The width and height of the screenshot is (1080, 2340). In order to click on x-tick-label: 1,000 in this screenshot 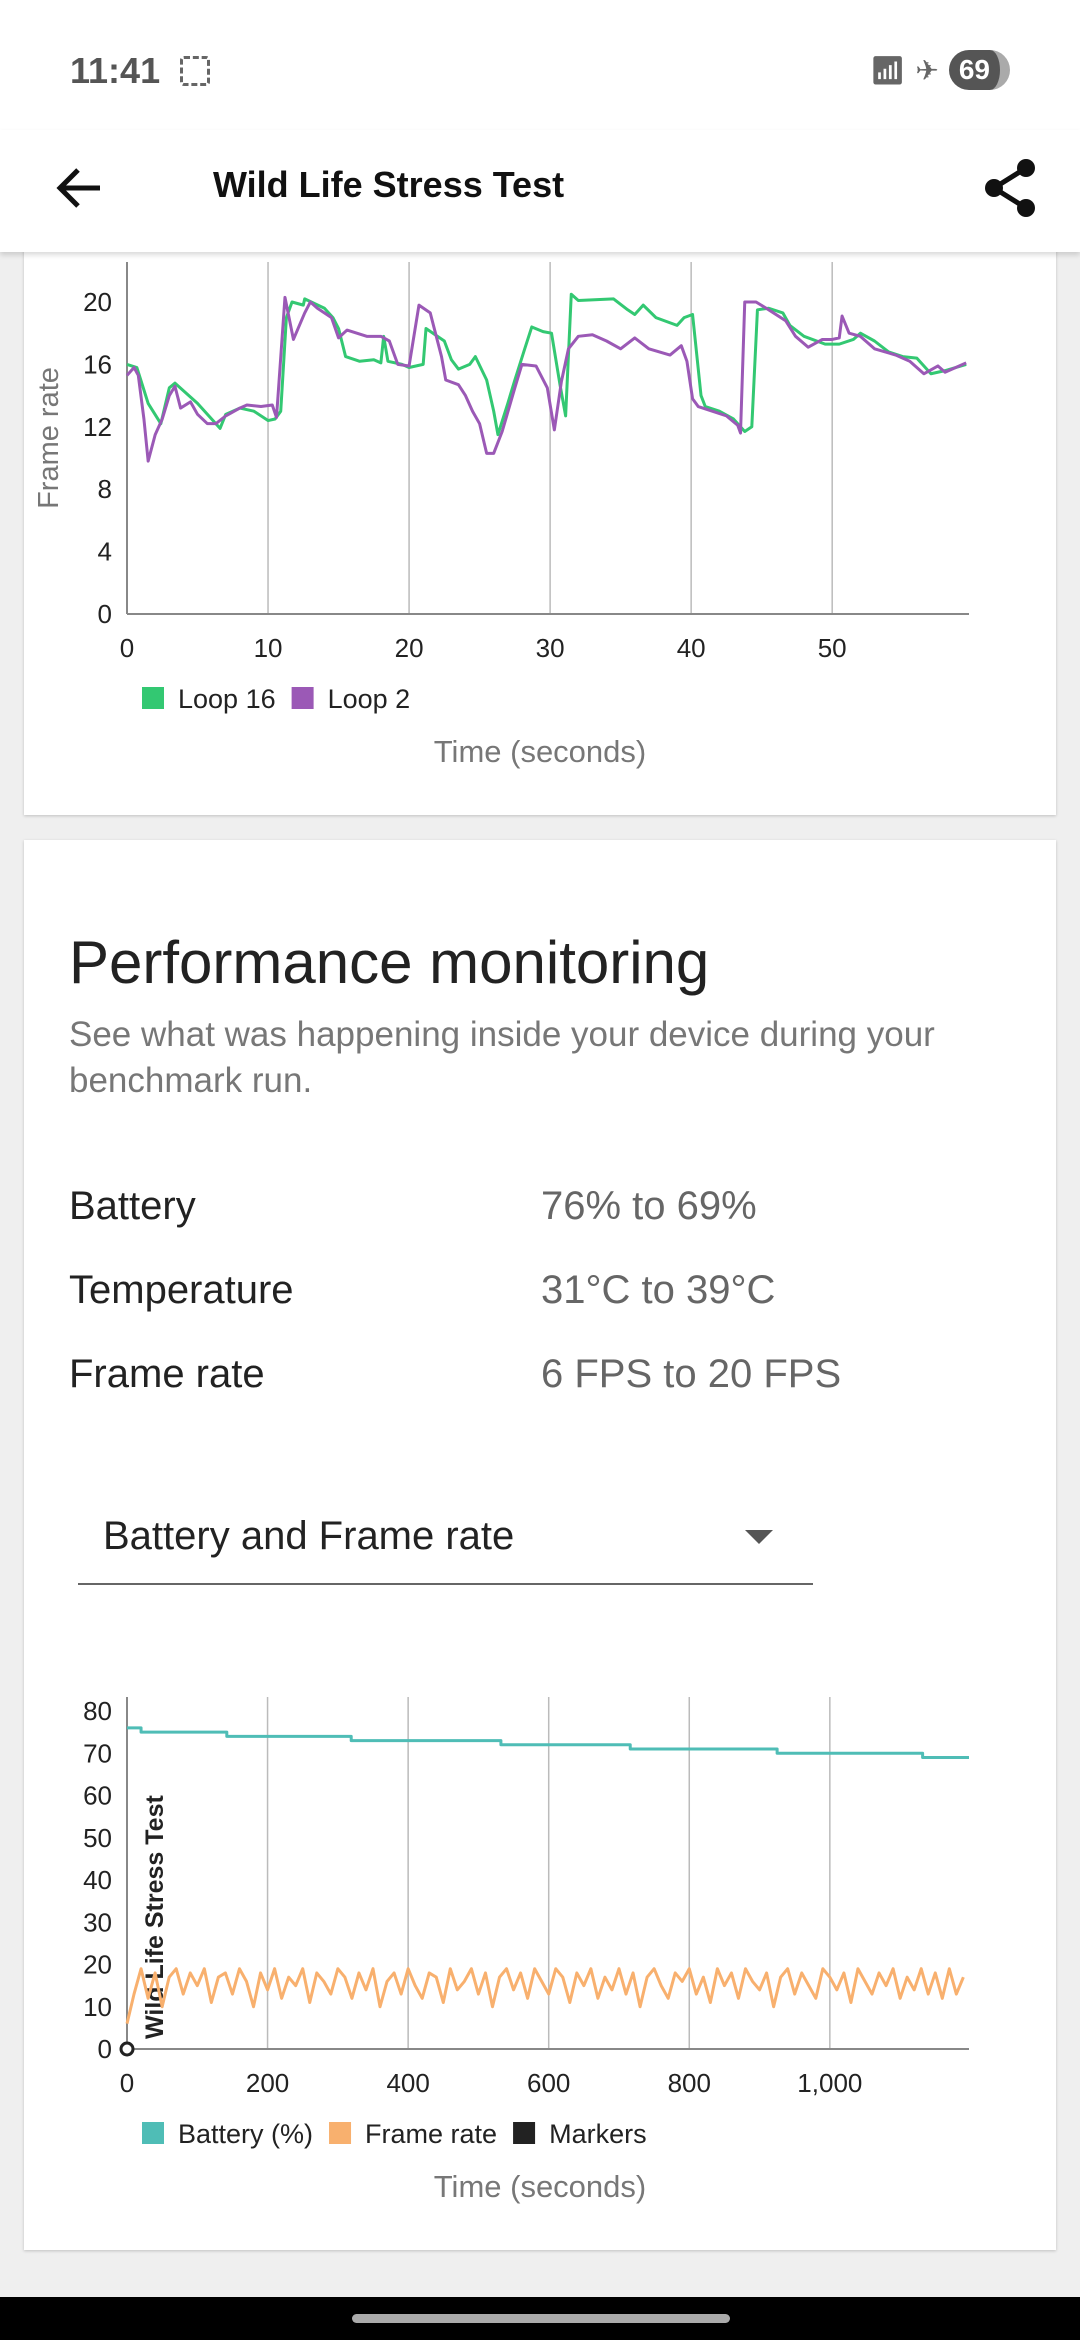, I will do `click(829, 2083)`.